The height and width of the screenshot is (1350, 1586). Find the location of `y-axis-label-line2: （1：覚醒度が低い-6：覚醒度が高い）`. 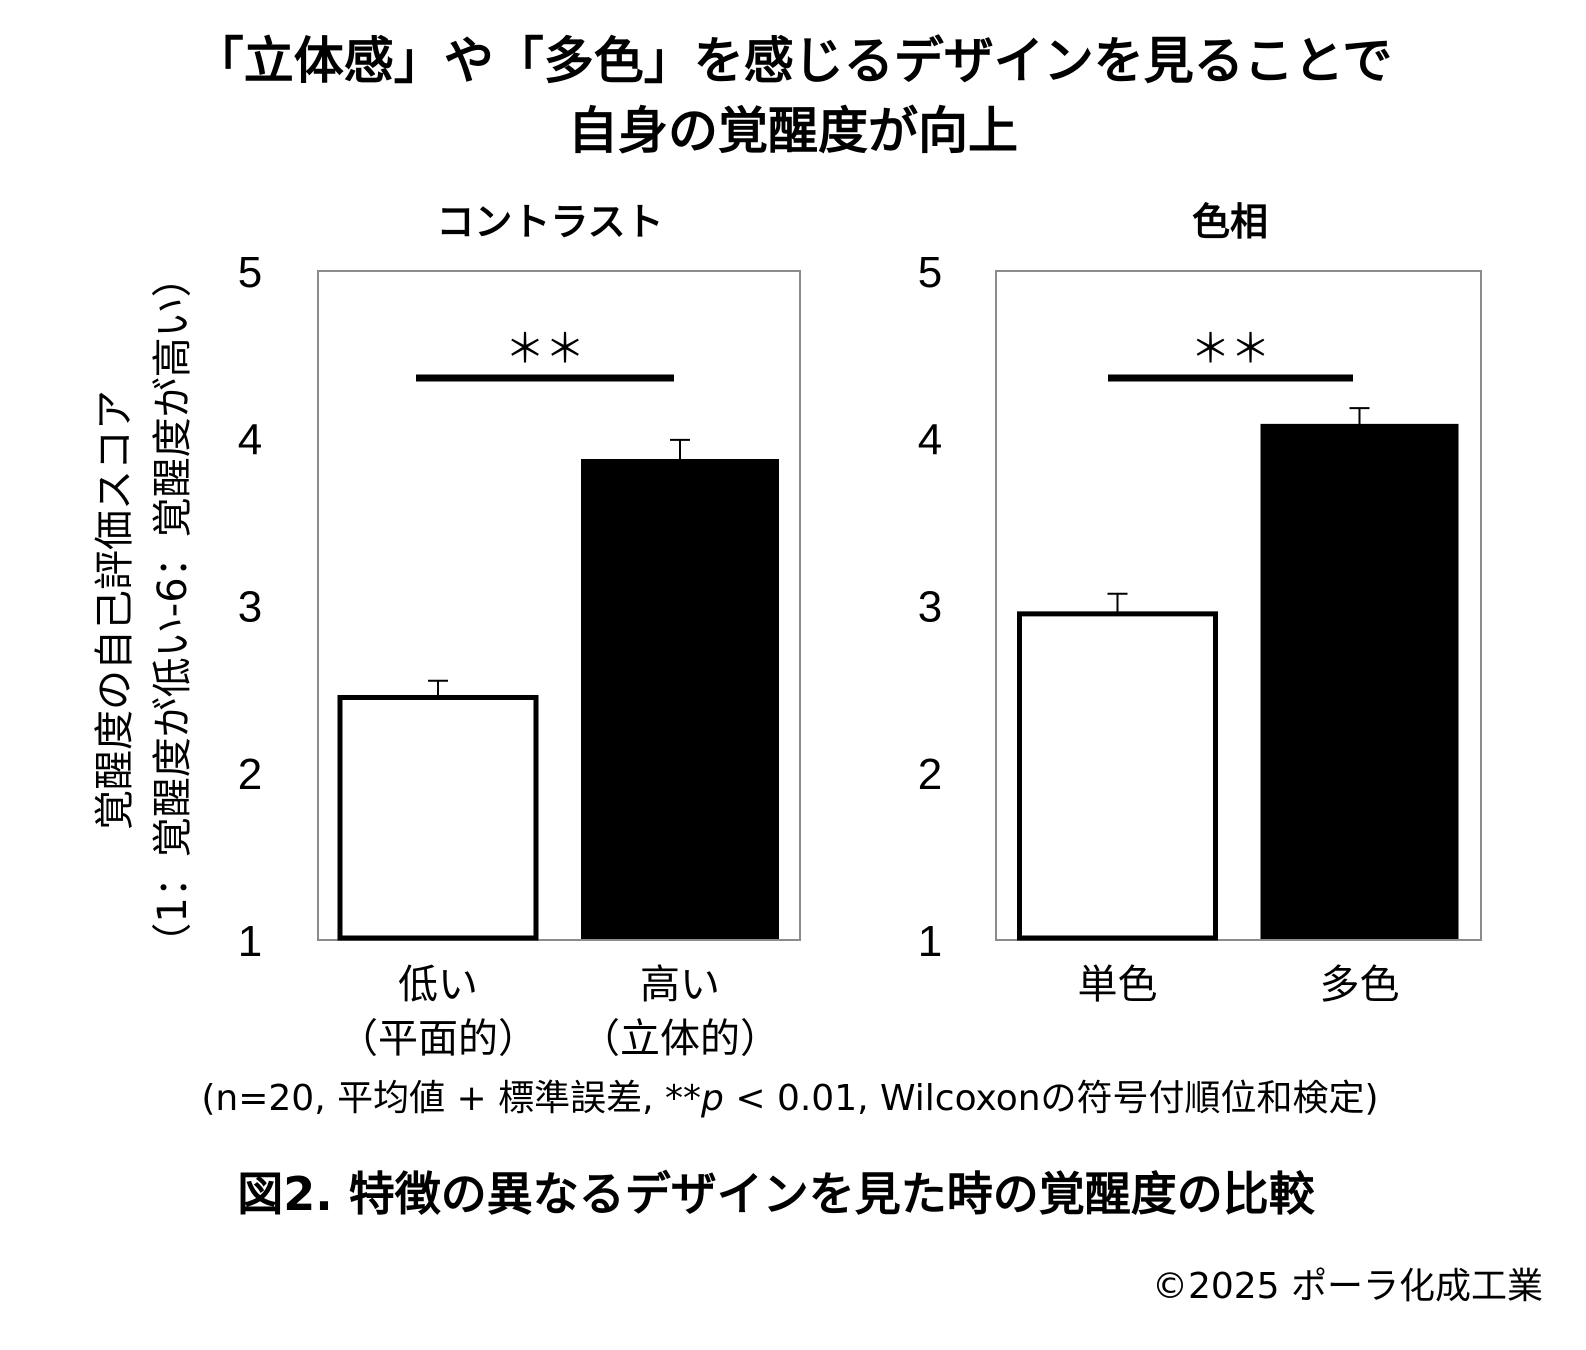

y-axis-label-line2: （1：覚醒度が低い-6：覚醒度が高い） is located at coordinates (173, 609).